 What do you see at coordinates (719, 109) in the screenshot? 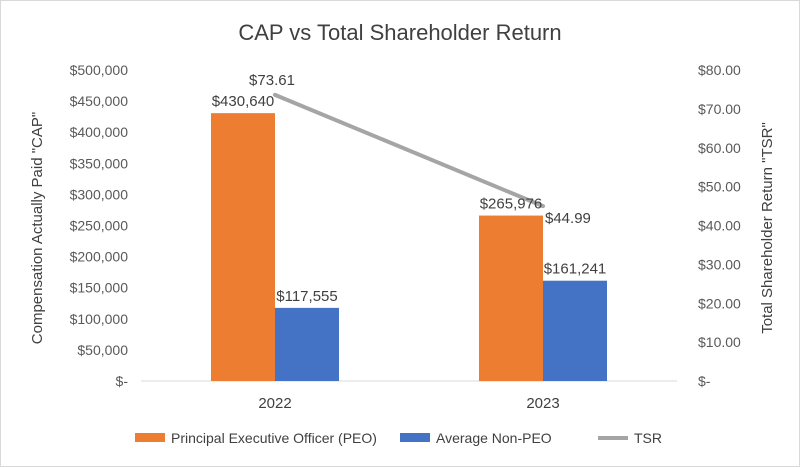
I see `right-tick-label: $70.00` at bounding box center [719, 109].